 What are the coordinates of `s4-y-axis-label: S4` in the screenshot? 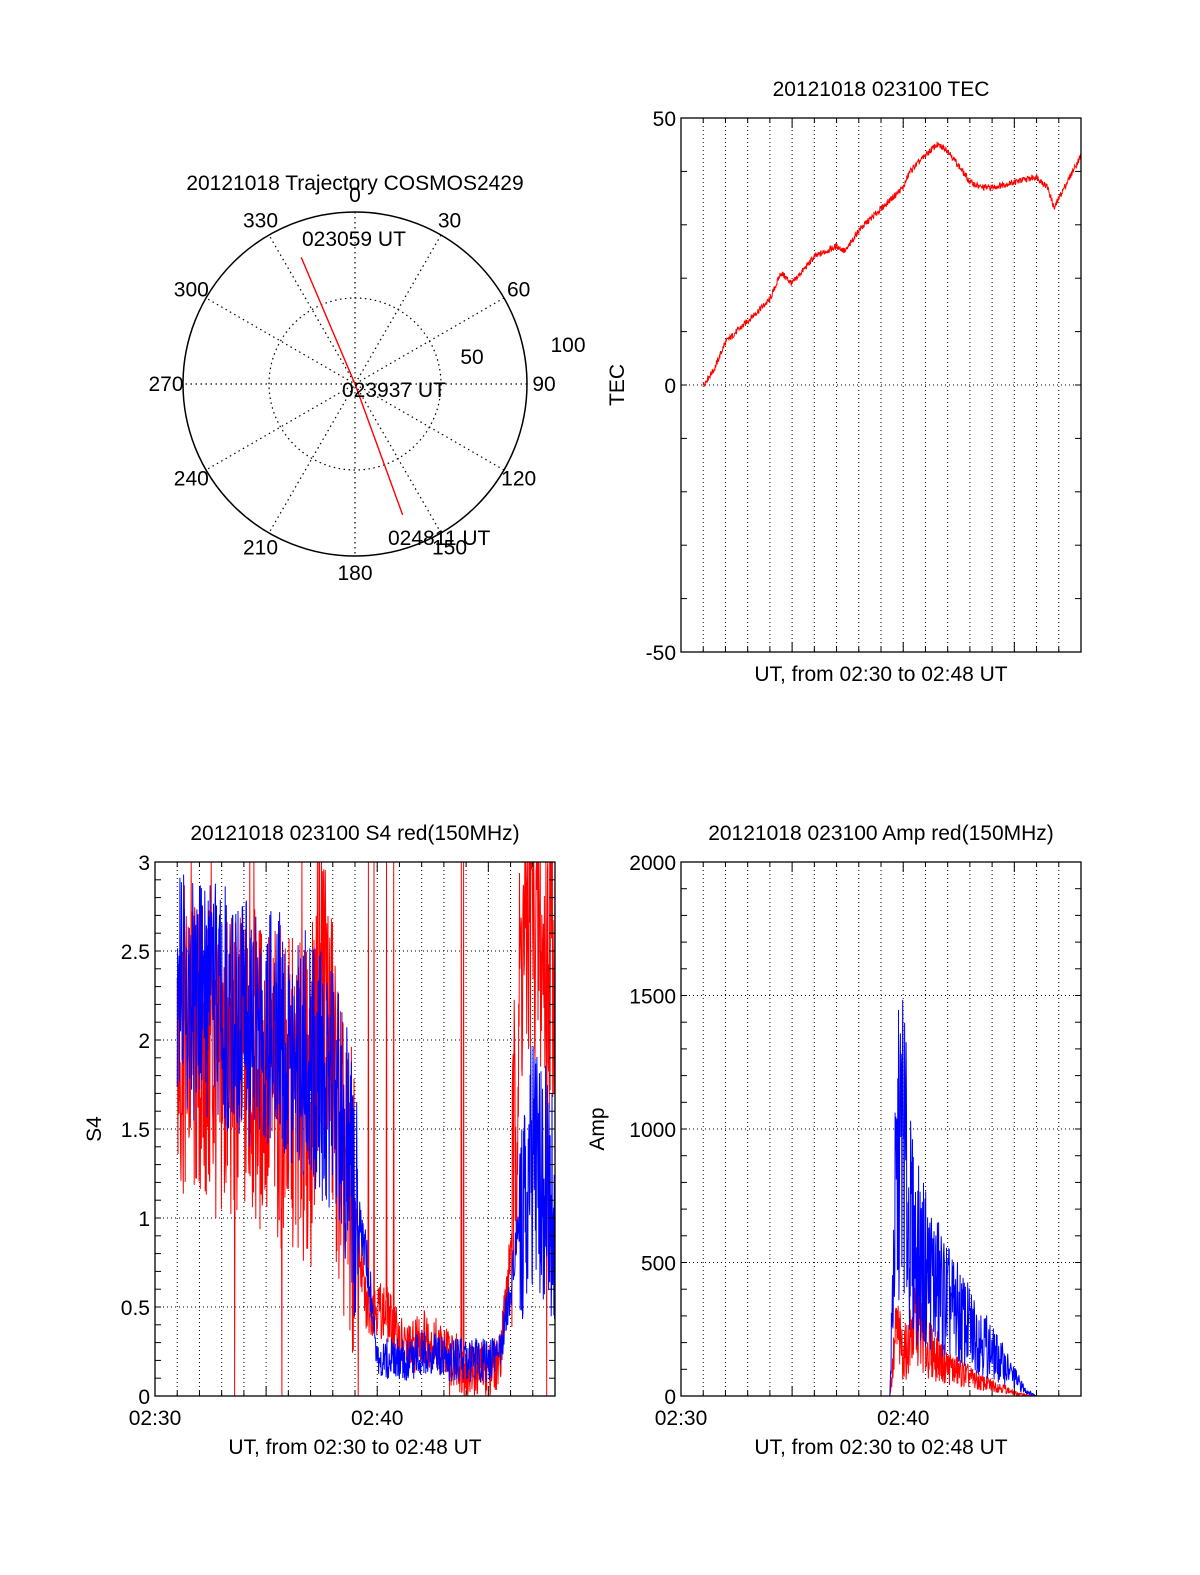 It's located at (94, 1129).